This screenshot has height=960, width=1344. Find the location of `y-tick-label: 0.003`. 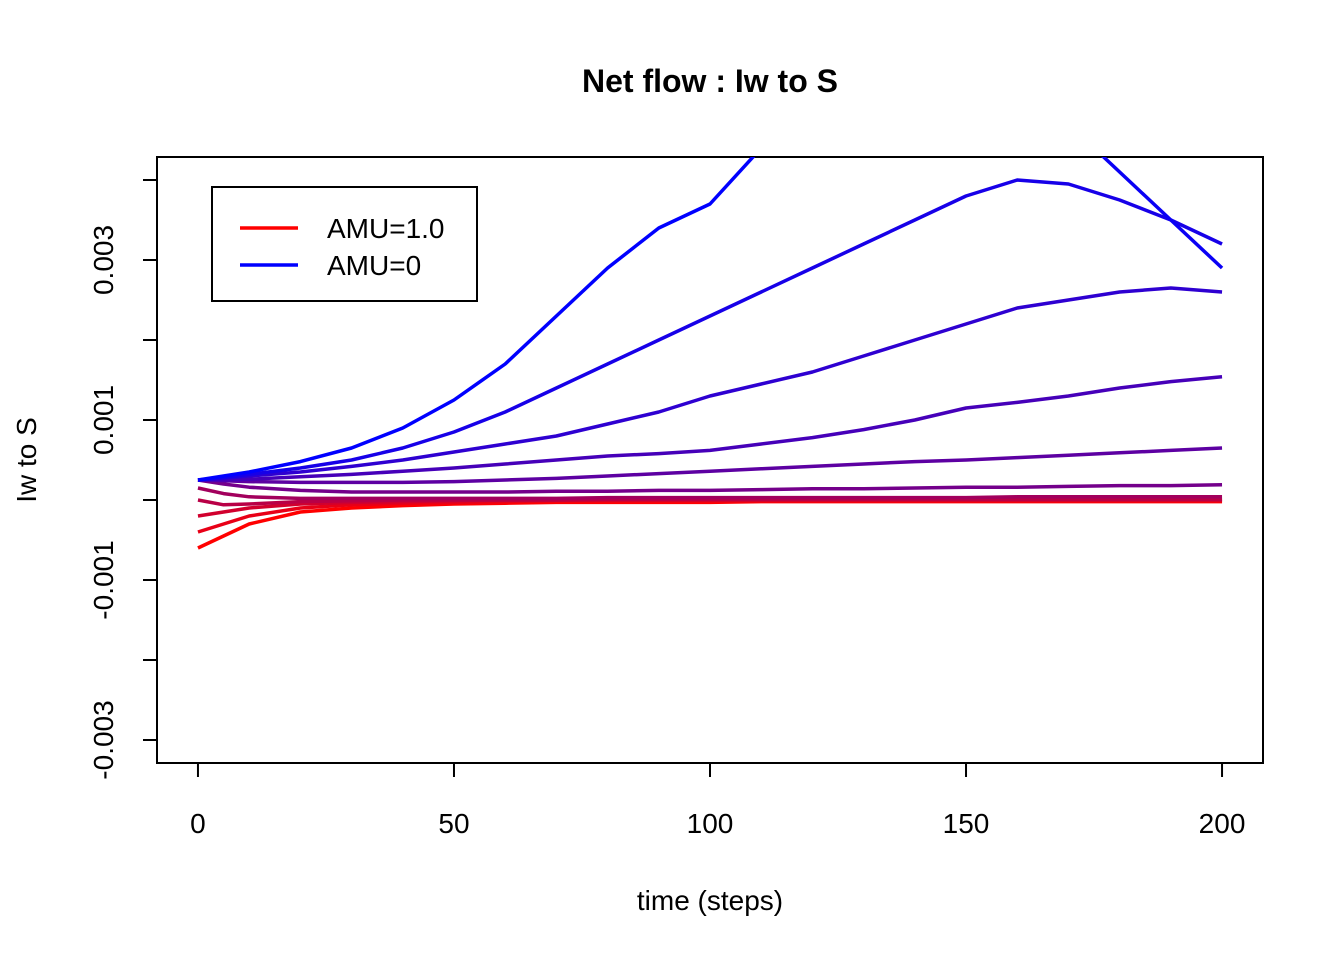

y-tick-label: 0.003 is located at coordinates (103, 260).